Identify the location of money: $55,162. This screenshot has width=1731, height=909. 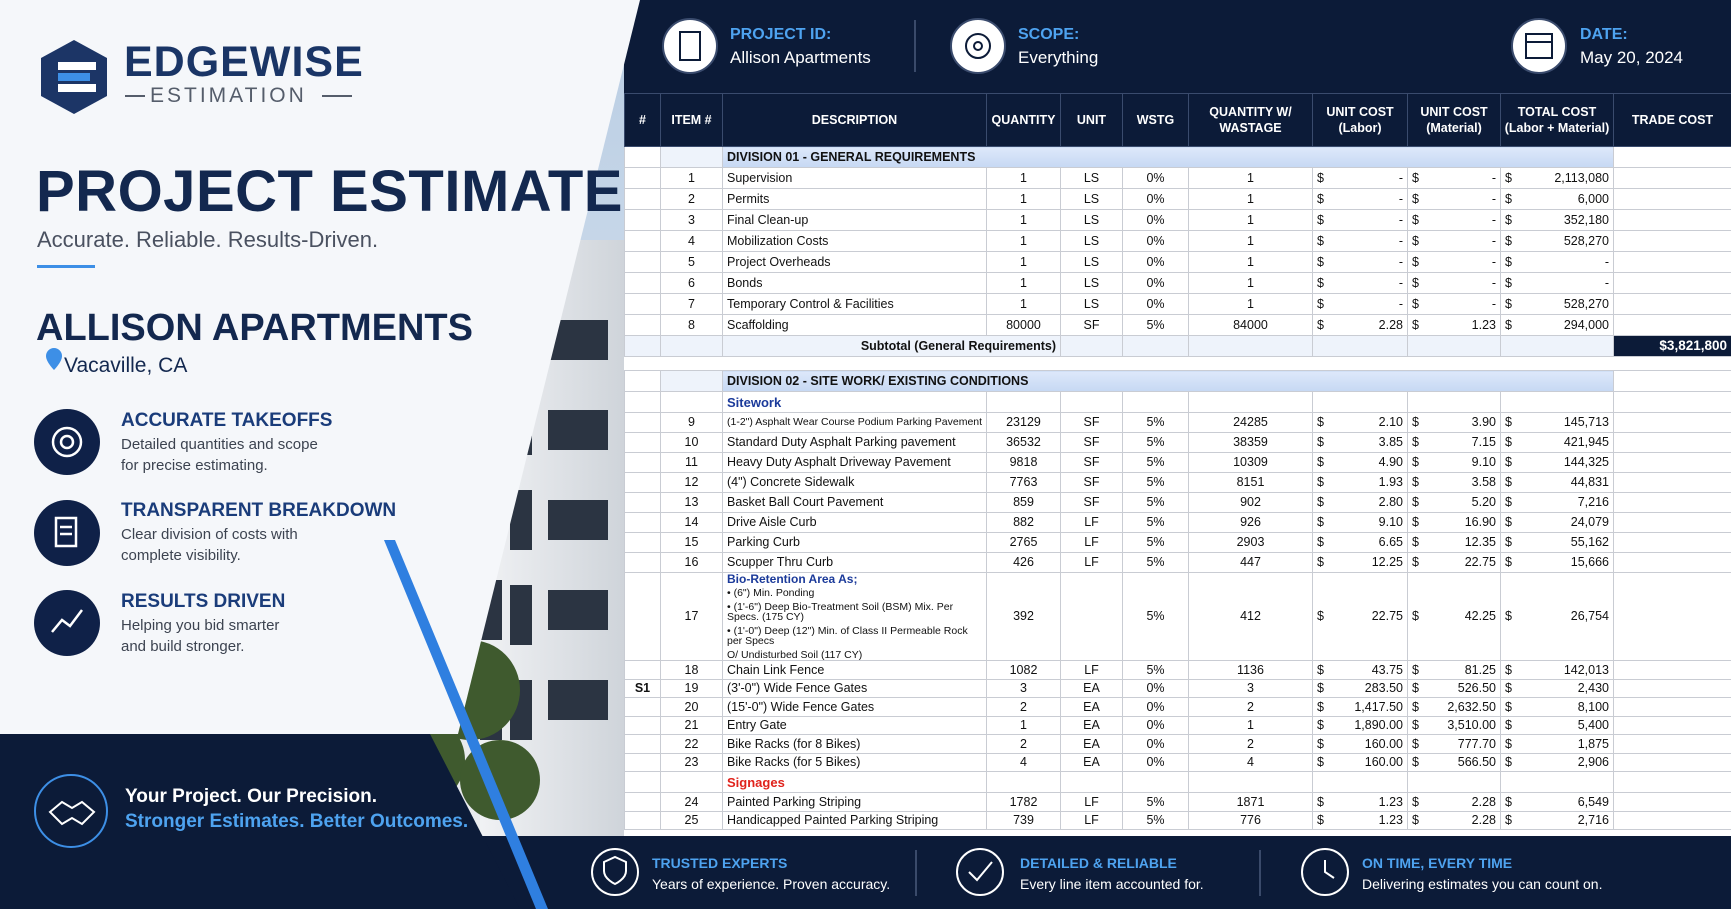
(1557, 542).